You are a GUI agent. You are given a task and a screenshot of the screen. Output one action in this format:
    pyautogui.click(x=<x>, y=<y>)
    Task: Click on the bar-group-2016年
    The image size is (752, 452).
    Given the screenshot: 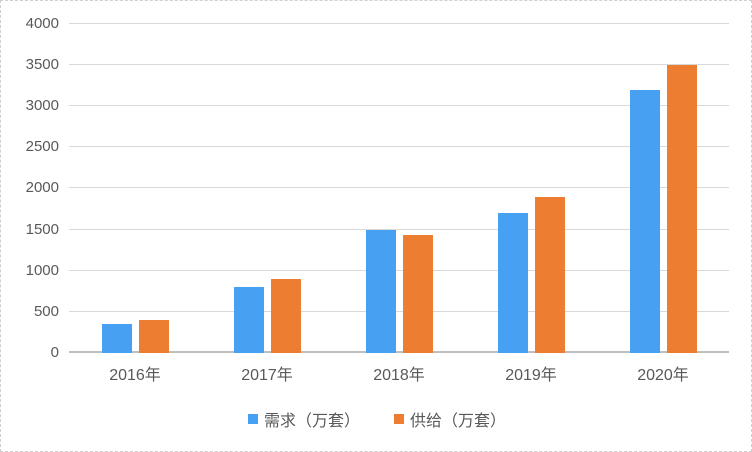 What is the action you would take?
    pyautogui.click(x=135, y=336)
    